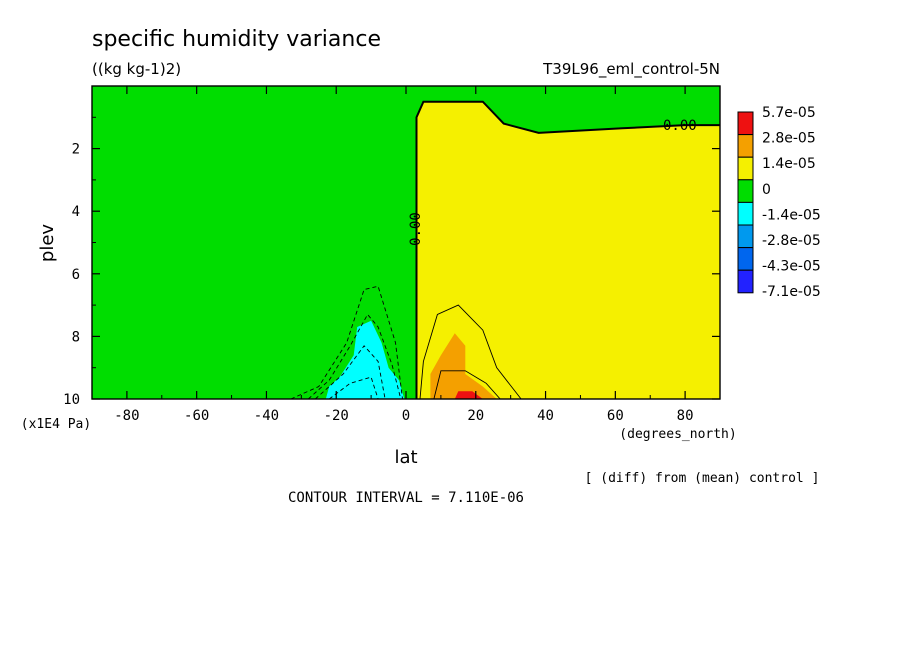 This screenshot has height=654, width=904. What do you see at coordinates (680, 126) in the screenshot?
I see `contour-label-zero-top: 0.00` at bounding box center [680, 126].